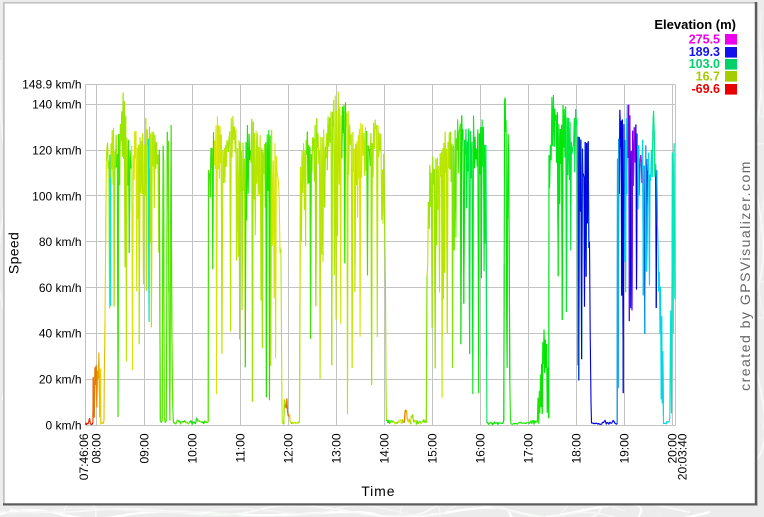 This screenshot has width=764, height=517. I want to click on svg-text: 60 km/h, so click(60, 288).